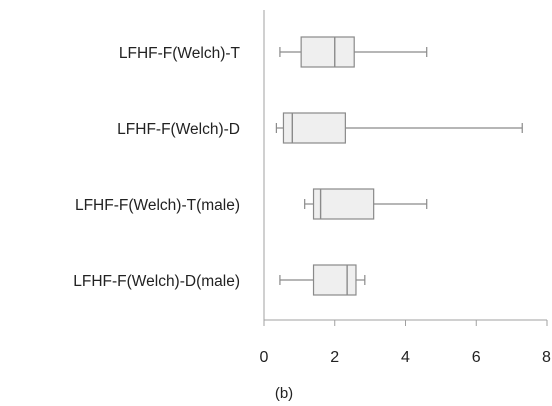 This screenshot has width=552, height=406. I want to click on x-tick-label: 2, so click(334, 357).